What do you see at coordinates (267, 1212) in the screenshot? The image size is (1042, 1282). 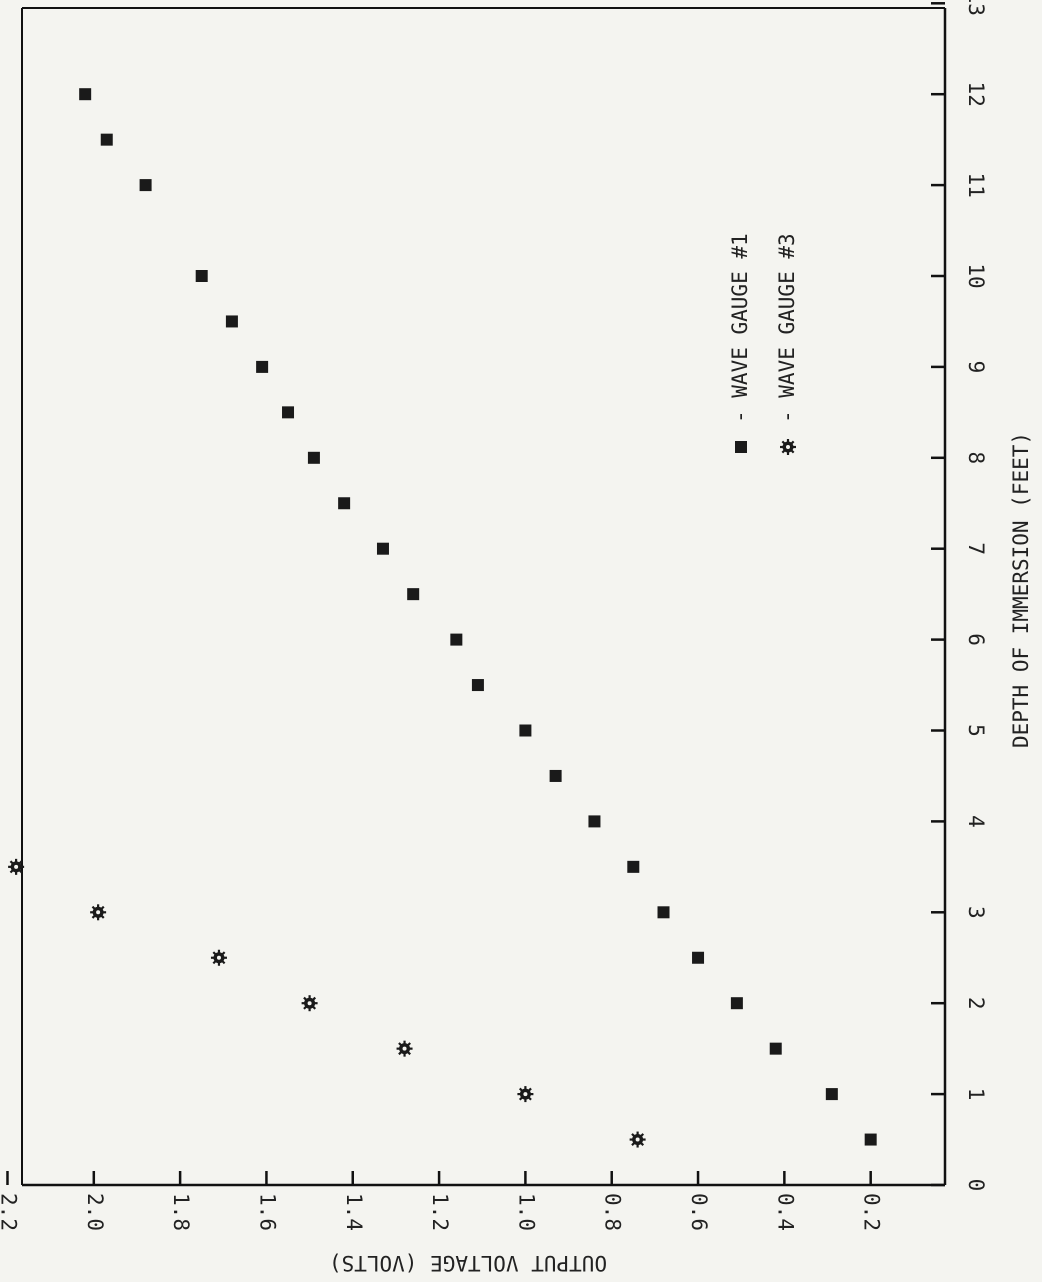 I see `voltage-tick-label: 1.6` at bounding box center [267, 1212].